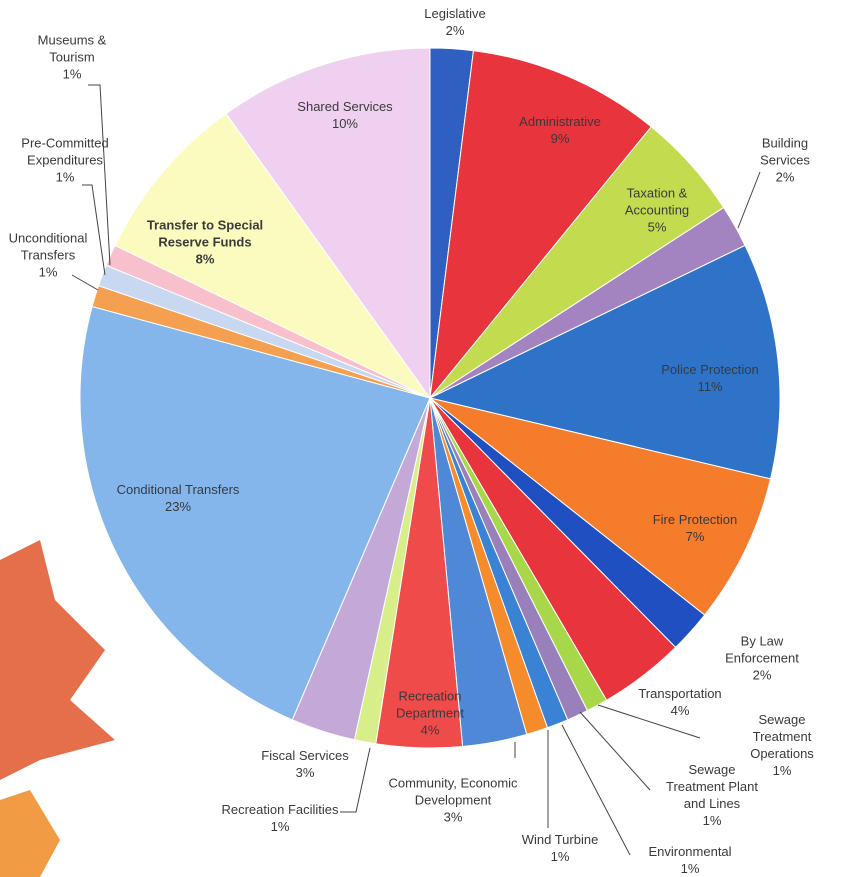  Describe the element at coordinates (690, 851) in the screenshot. I see `category-label: Environmental` at that location.